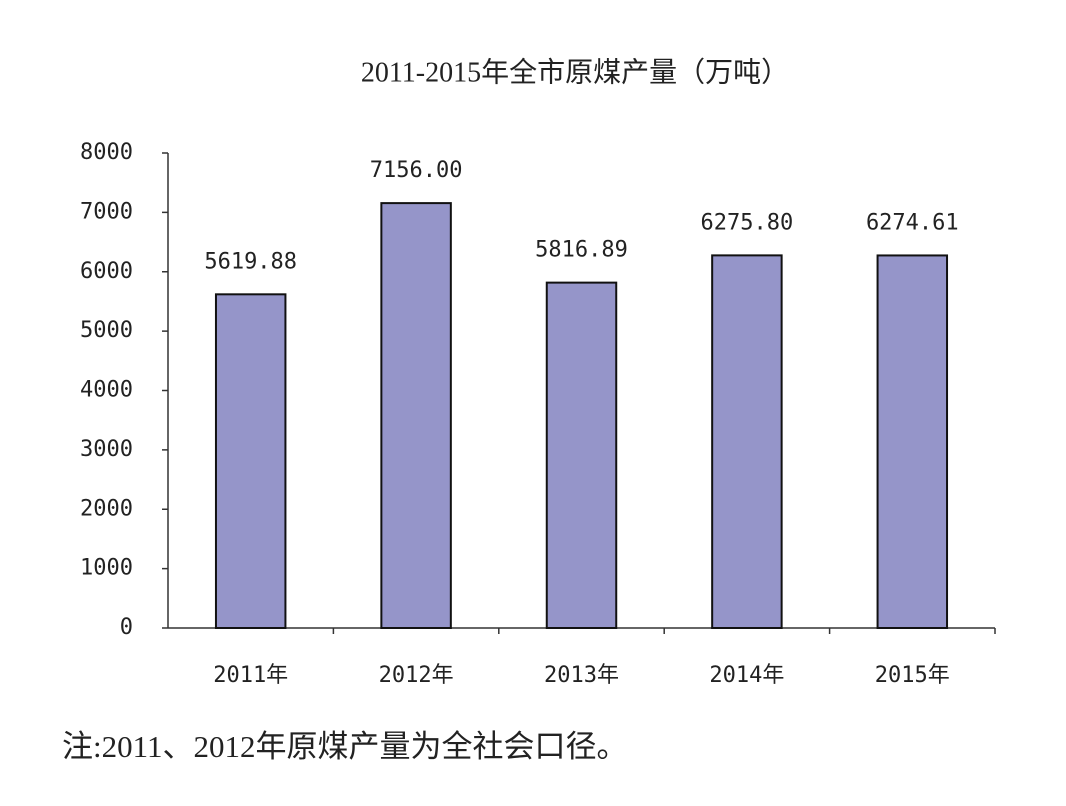 The image size is (1066, 806). I want to click on value-label: 7156.00, so click(416, 170).